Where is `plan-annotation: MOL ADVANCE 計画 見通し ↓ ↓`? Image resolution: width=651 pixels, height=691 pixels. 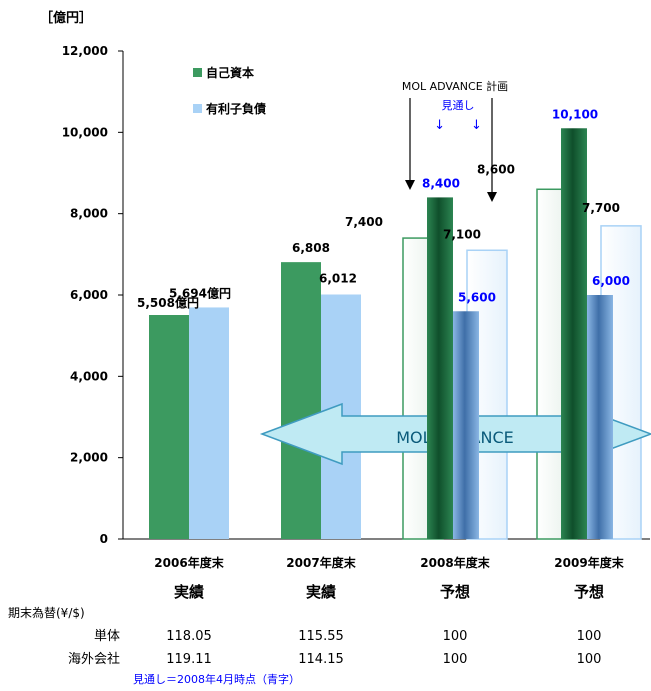 plan-annotation: MOL ADVANCE 計画 見通し ↓ ↓ is located at coordinates (455, 140).